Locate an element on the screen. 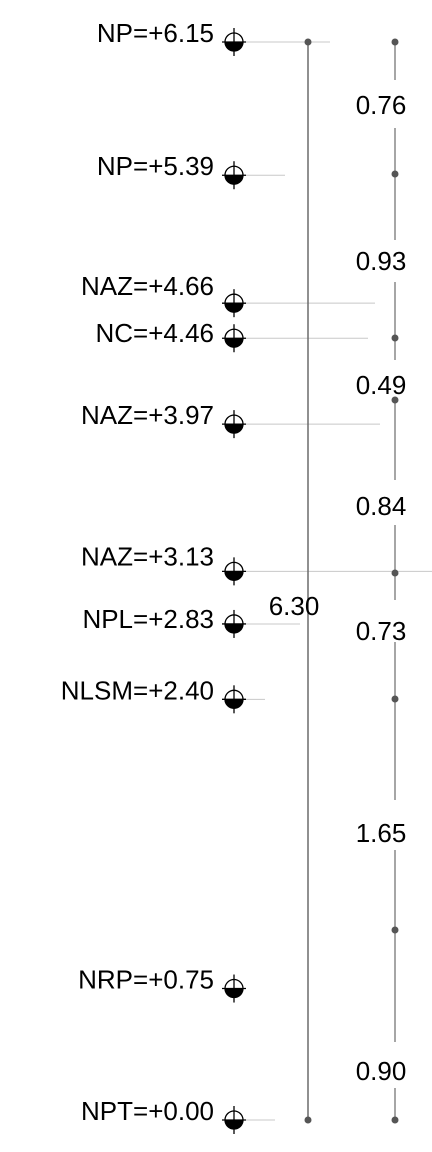  level-label: NP=+5.39 is located at coordinates (155, 166).